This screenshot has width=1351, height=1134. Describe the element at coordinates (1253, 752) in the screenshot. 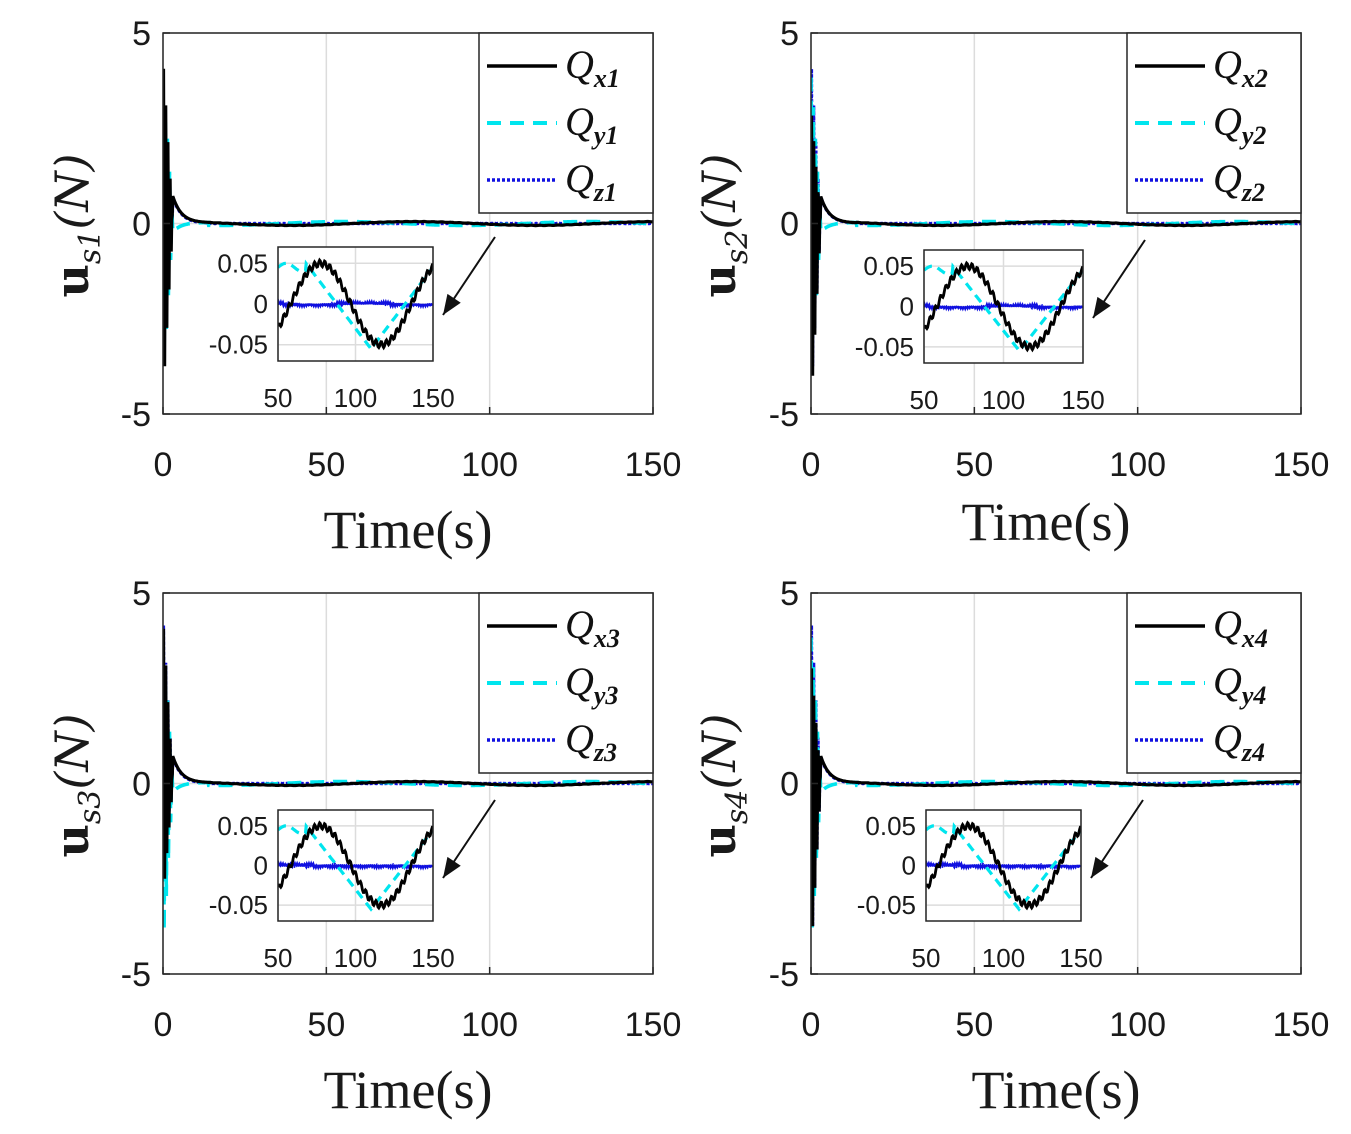

I see `legend-label-sub: z4` at that location.